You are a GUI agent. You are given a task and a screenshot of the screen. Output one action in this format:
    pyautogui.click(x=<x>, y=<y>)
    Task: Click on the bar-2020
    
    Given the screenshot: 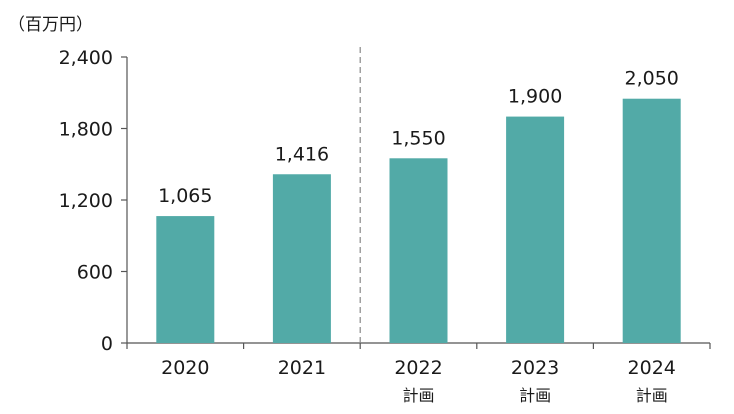 What is the action you would take?
    pyautogui.click(x=185, y=279)
    